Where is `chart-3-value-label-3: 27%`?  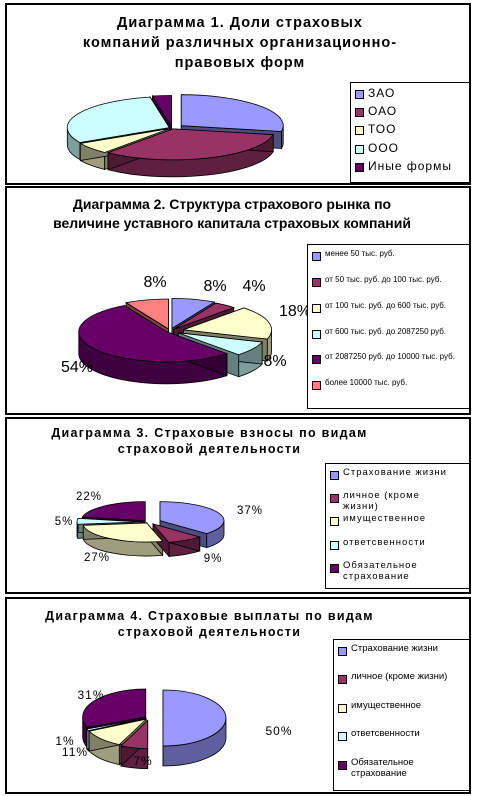
chart-3-value-label-3: 27% is located at coordinates (97, 558).